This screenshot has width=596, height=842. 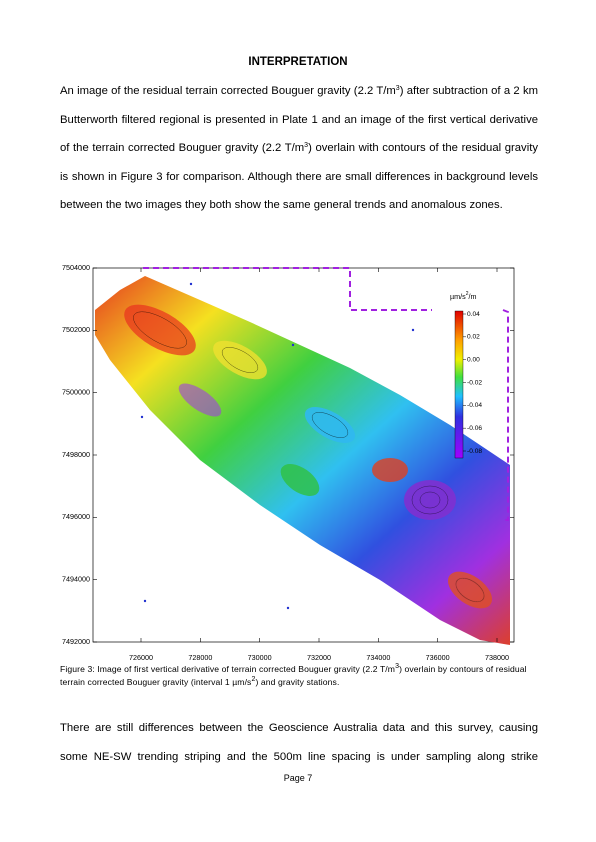 What do you see at coordinates (458, 296) in the screenshot?
I see `text-run: µm/s` at bounding box center [458, 296].